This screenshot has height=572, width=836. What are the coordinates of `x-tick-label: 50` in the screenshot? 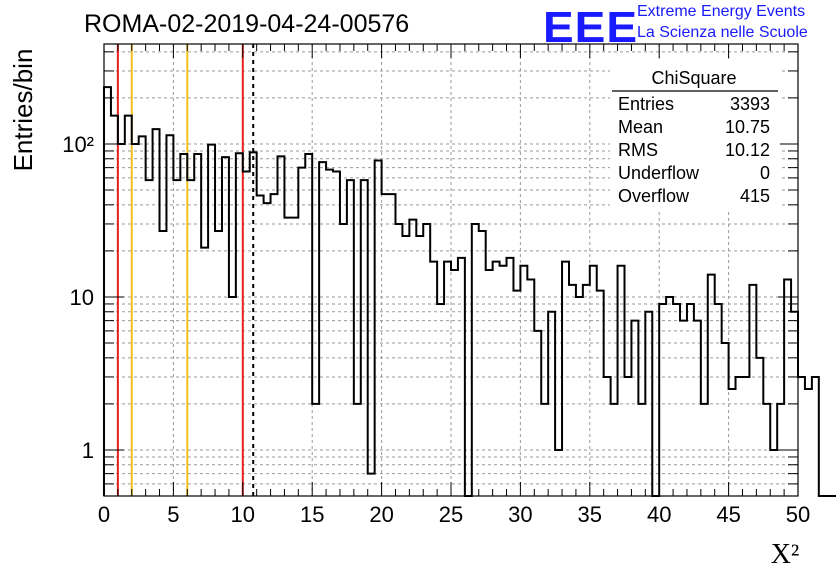 It's located at (798, 514).